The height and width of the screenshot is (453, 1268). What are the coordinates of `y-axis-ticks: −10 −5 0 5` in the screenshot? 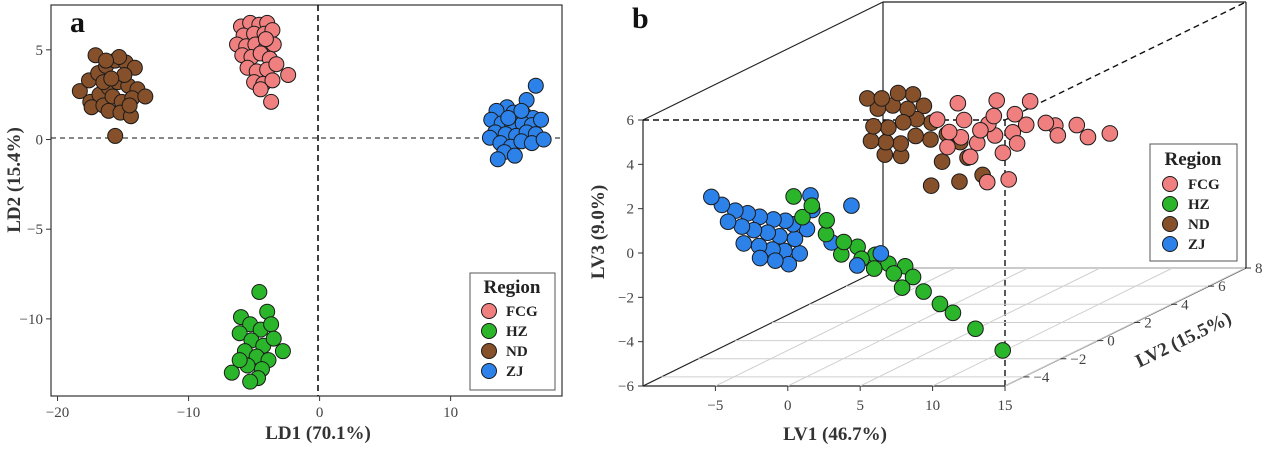 It's located at (35, 185).